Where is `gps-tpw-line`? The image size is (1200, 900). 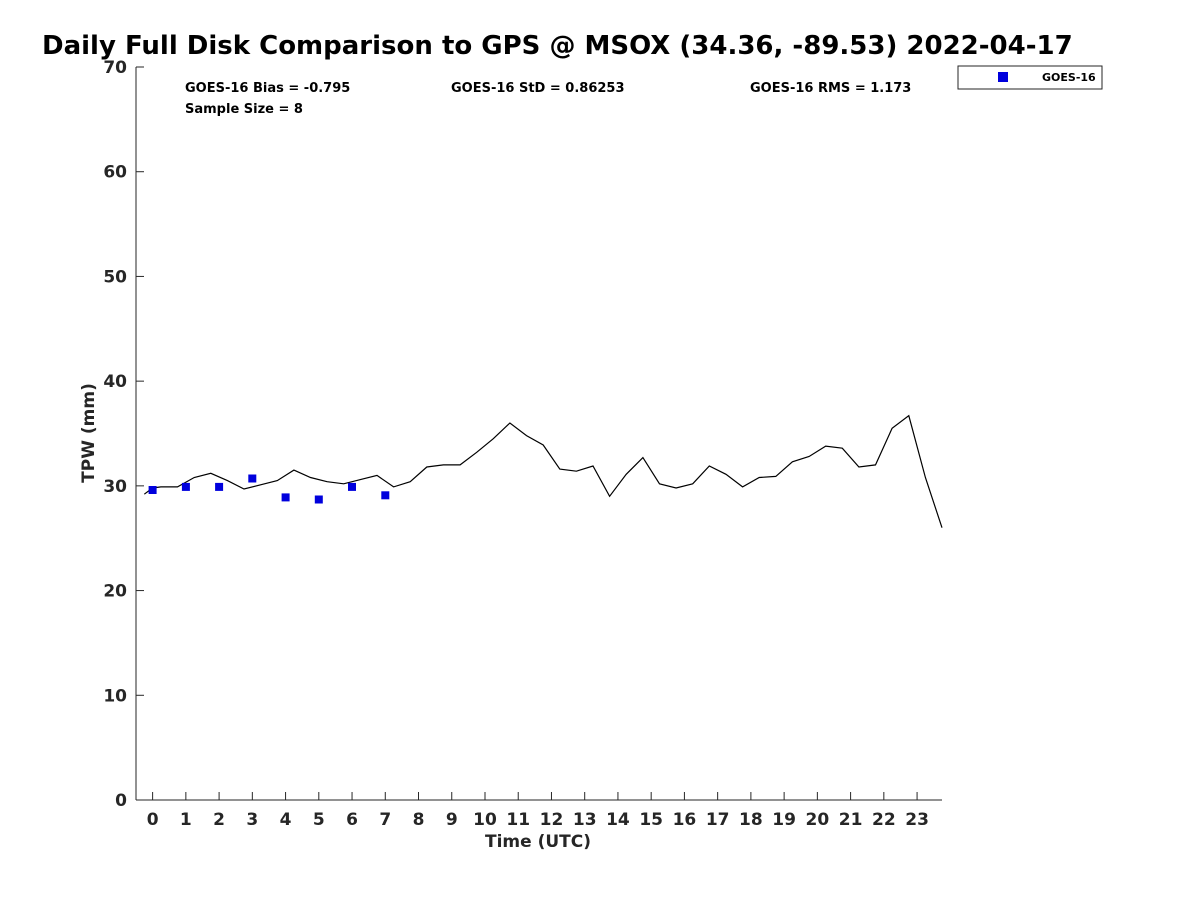
gps-tpw-line is located at coordinates (543, 471).